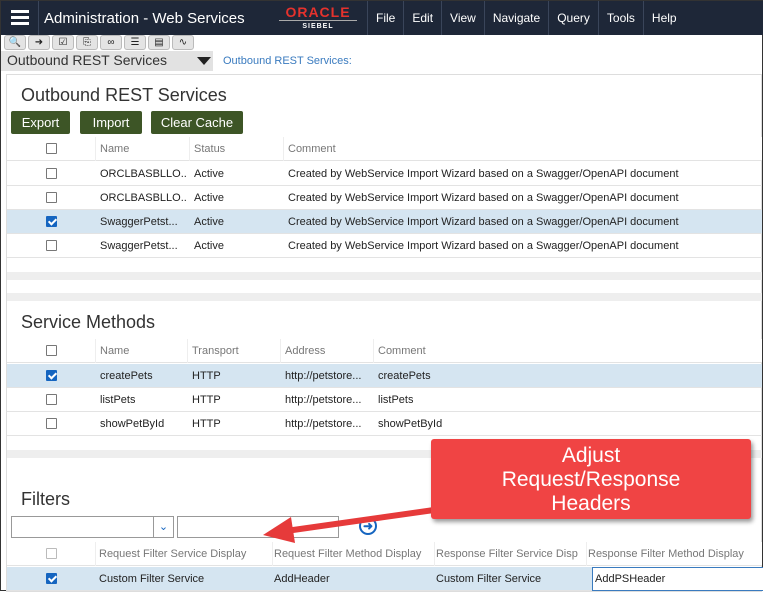 The width and height of the screenshot is (763, 592). Describe the element at coordinates (39, 42) in the screenshot. I see `go-icon: ➜` at that location.